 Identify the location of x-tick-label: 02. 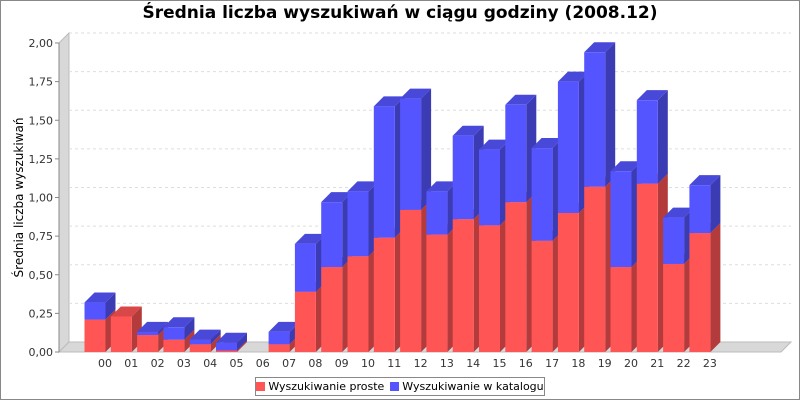
(158, 363).